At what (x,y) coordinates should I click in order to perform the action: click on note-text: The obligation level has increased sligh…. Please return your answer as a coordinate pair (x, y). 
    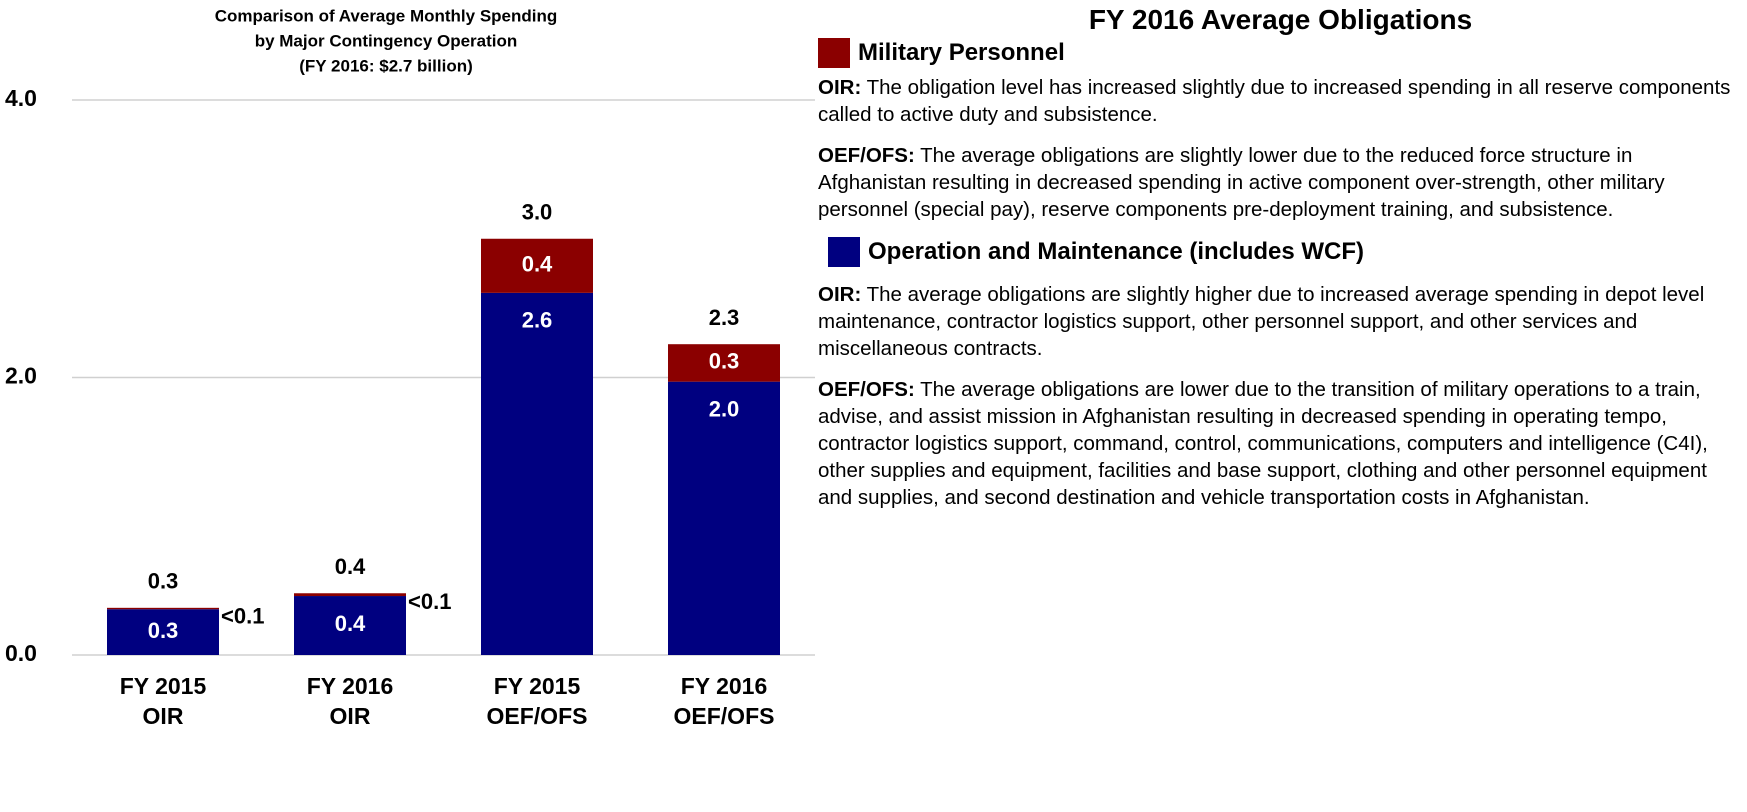
    Looking at the image, I should click on (1274, 101).